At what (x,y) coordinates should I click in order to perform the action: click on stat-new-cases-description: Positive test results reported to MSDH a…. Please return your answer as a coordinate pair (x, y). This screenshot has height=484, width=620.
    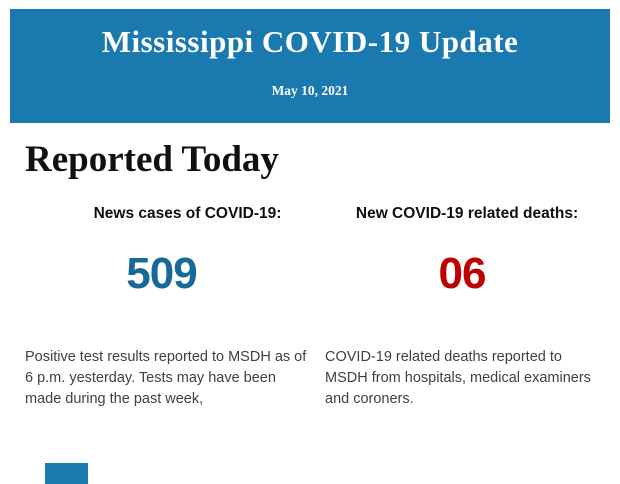
    Looking at the image, I should click on (166, 378).